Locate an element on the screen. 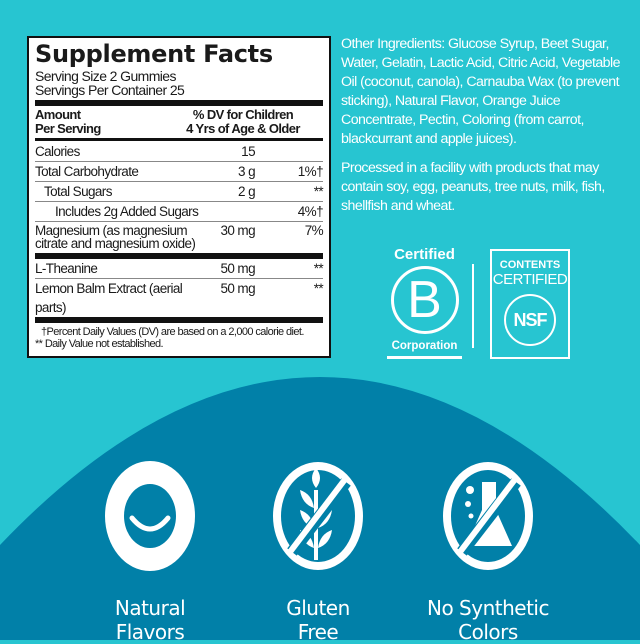 The width and height of the screenshot is (640, 644). nutrient-name: Calories is located at coordinates (57, 151).